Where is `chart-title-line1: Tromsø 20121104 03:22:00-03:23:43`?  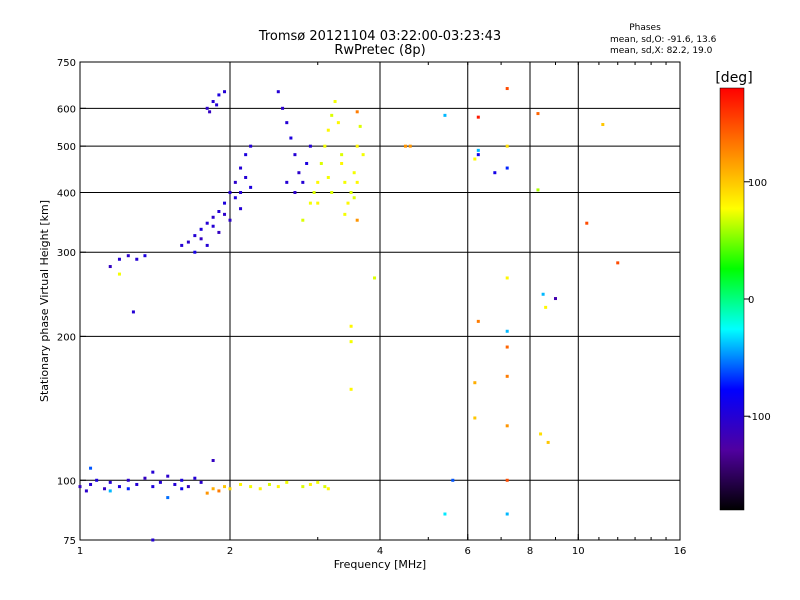
chart-title-line1: Tromsø 20121104 03:22:00-03:23:43 is located at coordinates (379, 36).